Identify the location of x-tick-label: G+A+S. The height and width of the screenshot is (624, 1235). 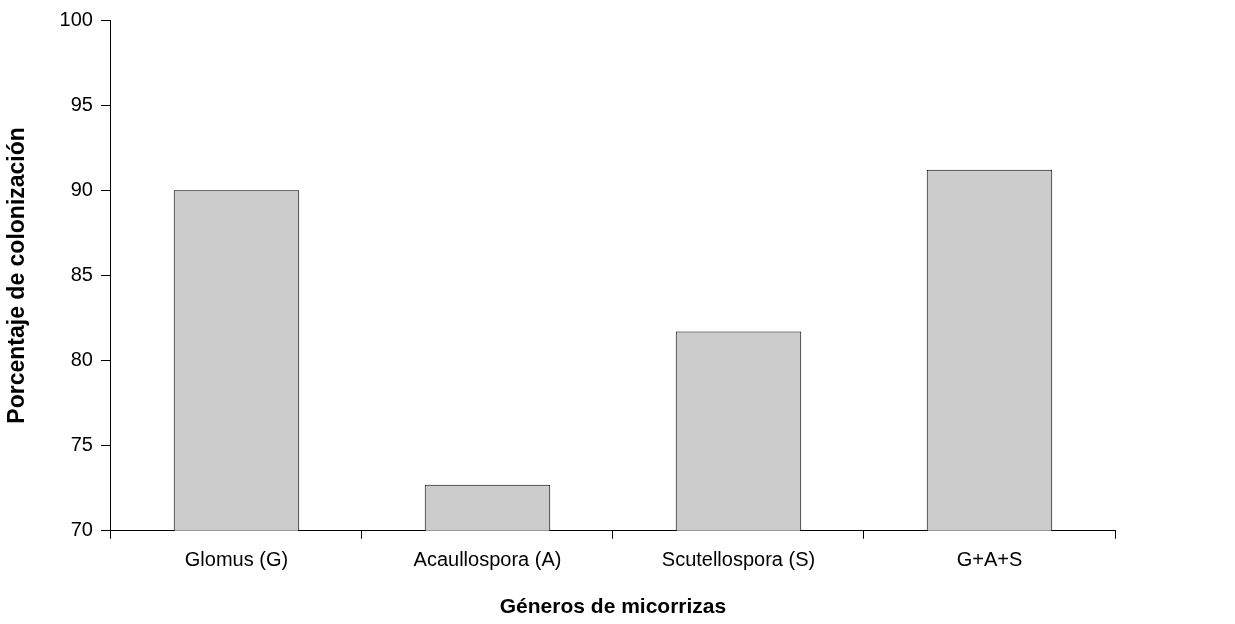
(989, 559).